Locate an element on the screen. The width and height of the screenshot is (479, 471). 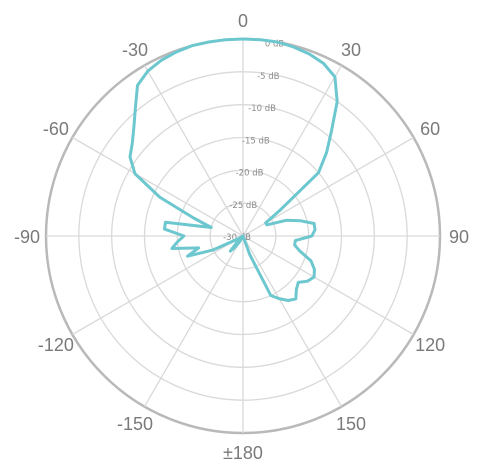
radial-tick-label: -15 dB is located at coordinates (256, 141).